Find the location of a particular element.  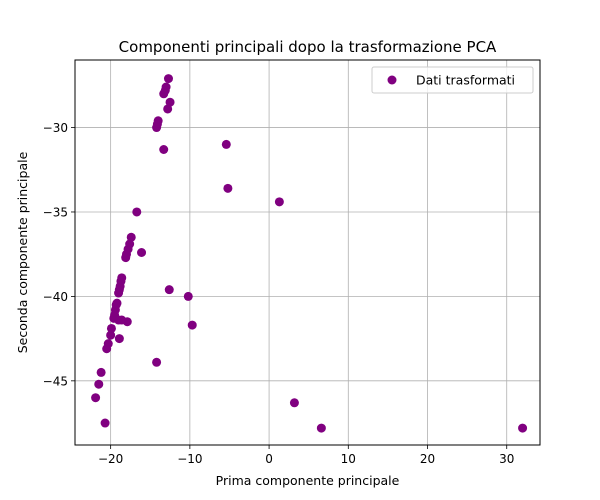

legend-marker is located at coordinates (392, 80).